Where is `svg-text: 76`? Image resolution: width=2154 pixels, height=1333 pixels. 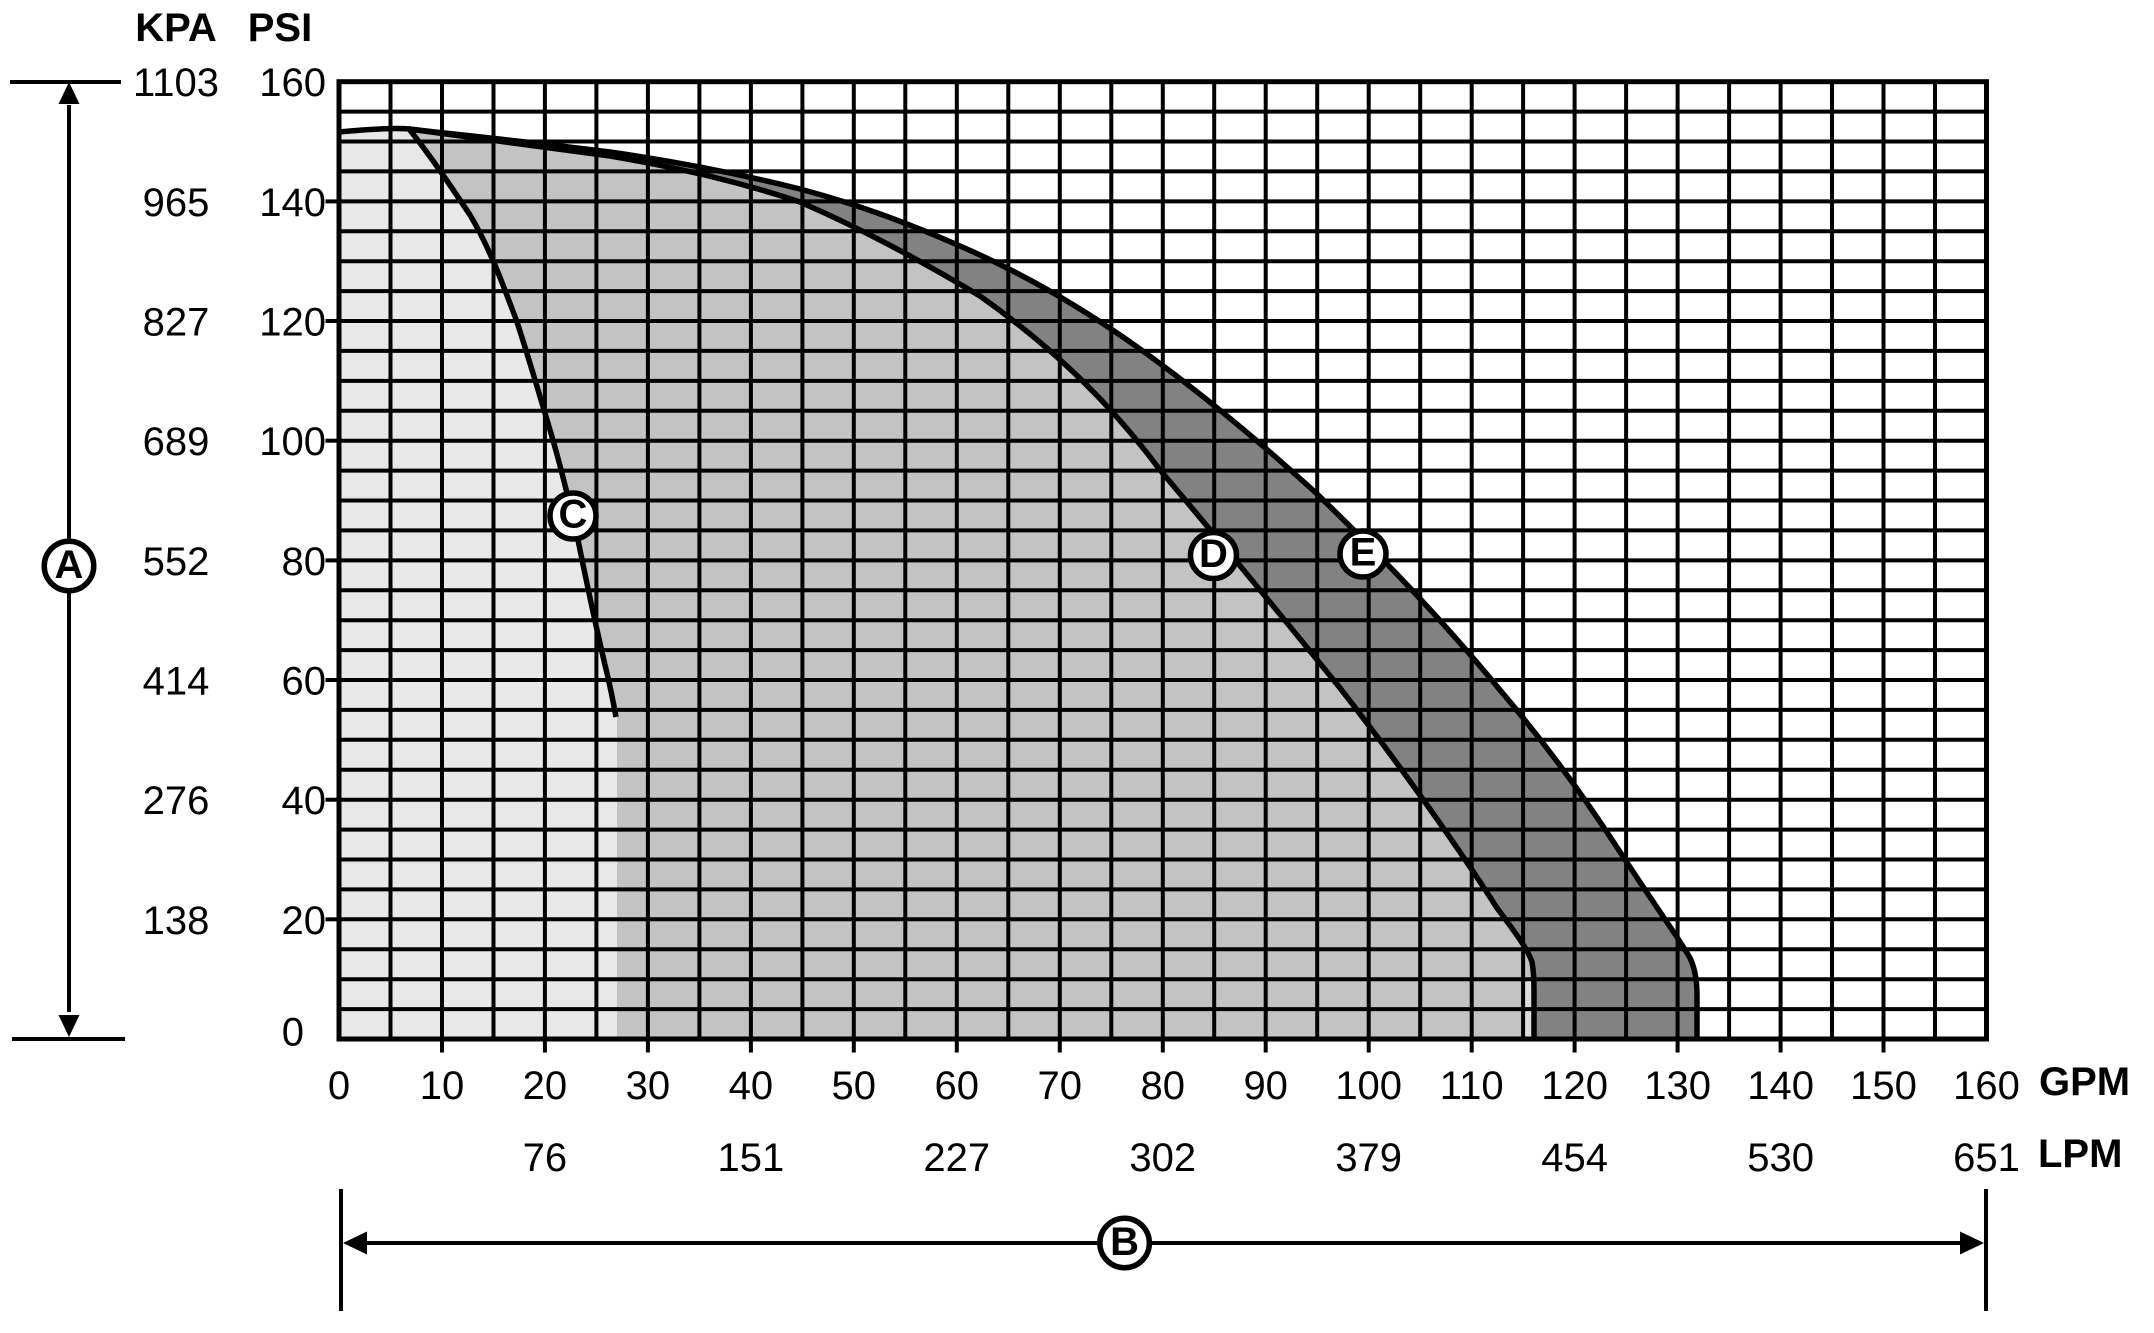
svg-text: 76 is located at coordinates (545, 1158).